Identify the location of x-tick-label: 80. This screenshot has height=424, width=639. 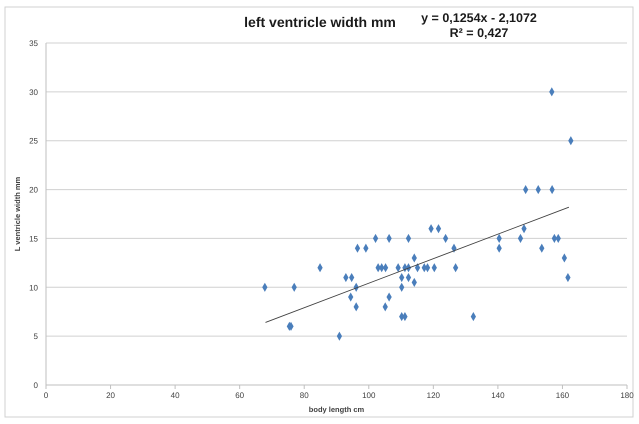
(305, 395).